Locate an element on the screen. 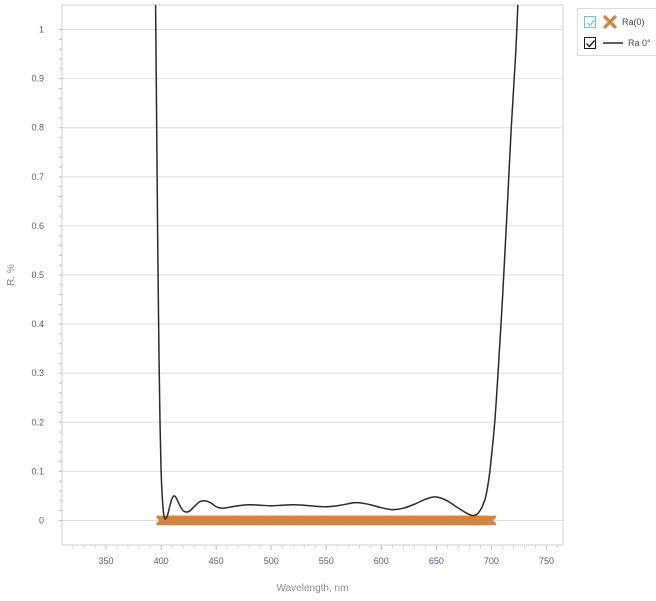  y-tick-label: 0 is located at coordinates (41, 520).